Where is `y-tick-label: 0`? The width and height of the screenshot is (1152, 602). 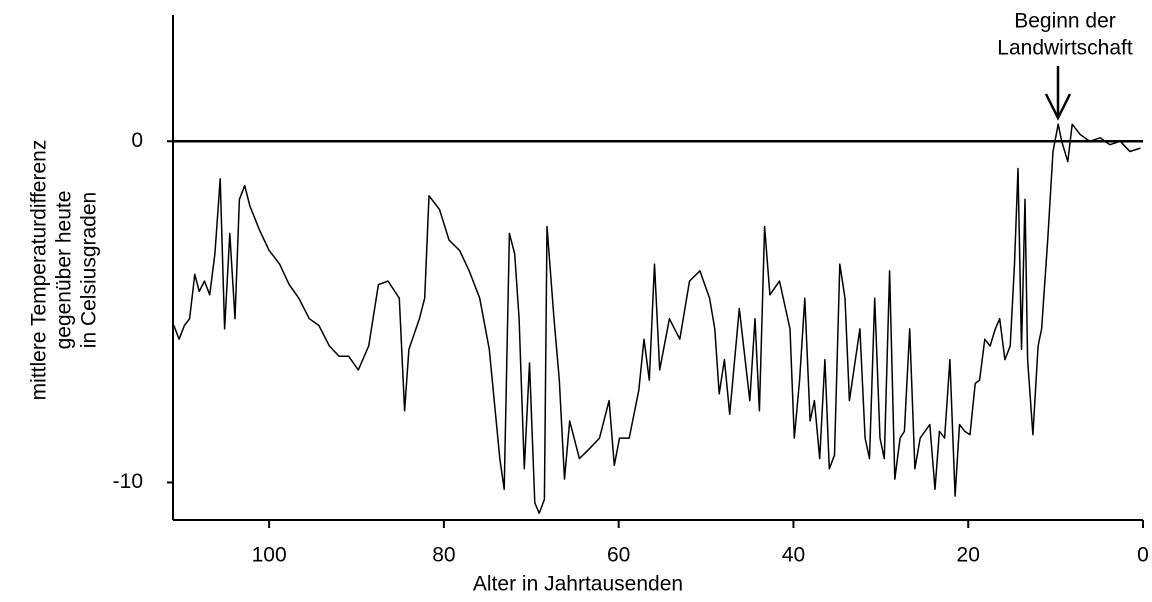
y-tick-label: 0 is located at coordinates (137, 140).